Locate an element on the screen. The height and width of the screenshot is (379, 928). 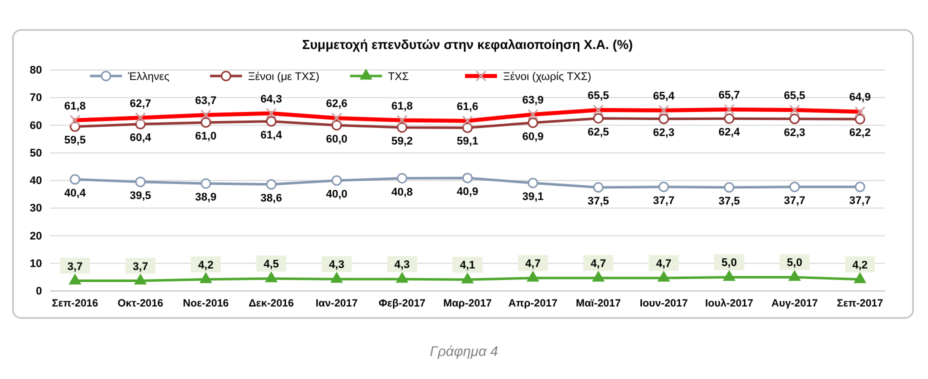
data-label: 4,5 is located at coordinates (271, 264).